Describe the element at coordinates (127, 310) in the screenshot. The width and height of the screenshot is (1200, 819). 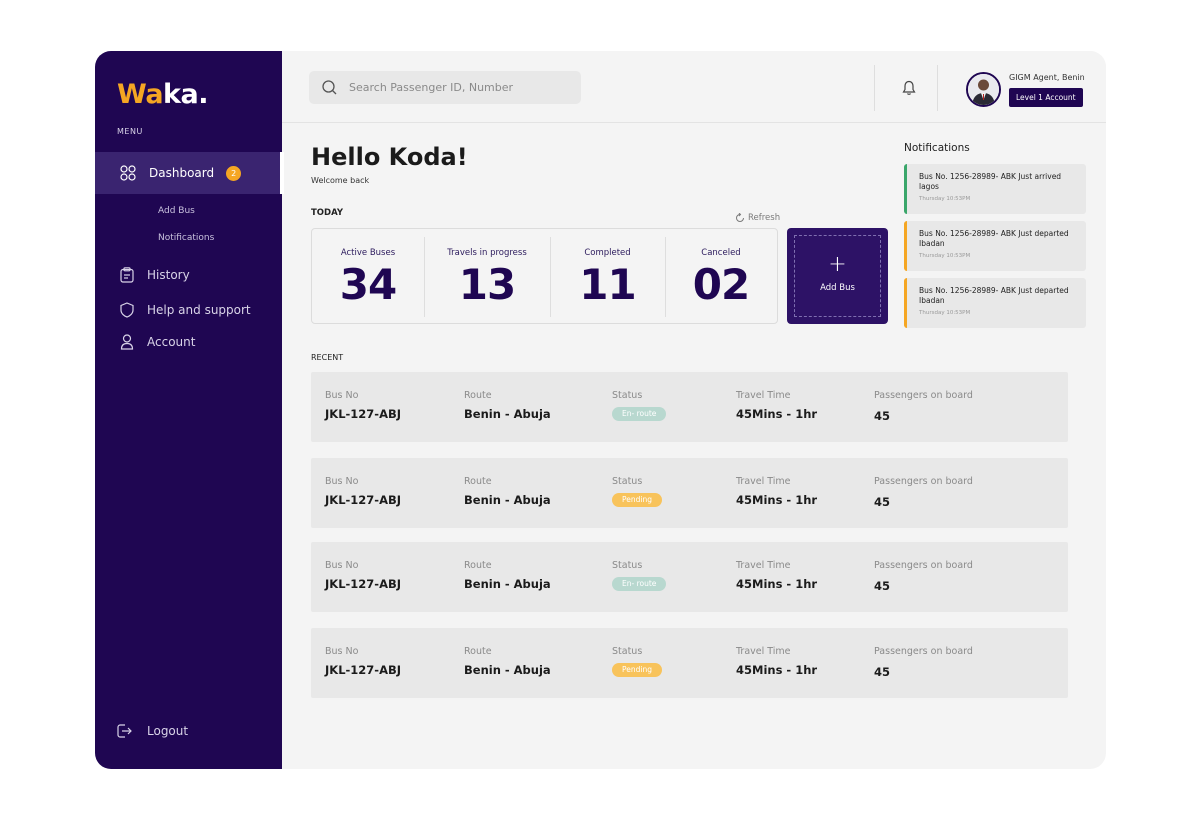
I see `shield-icon` at that location.